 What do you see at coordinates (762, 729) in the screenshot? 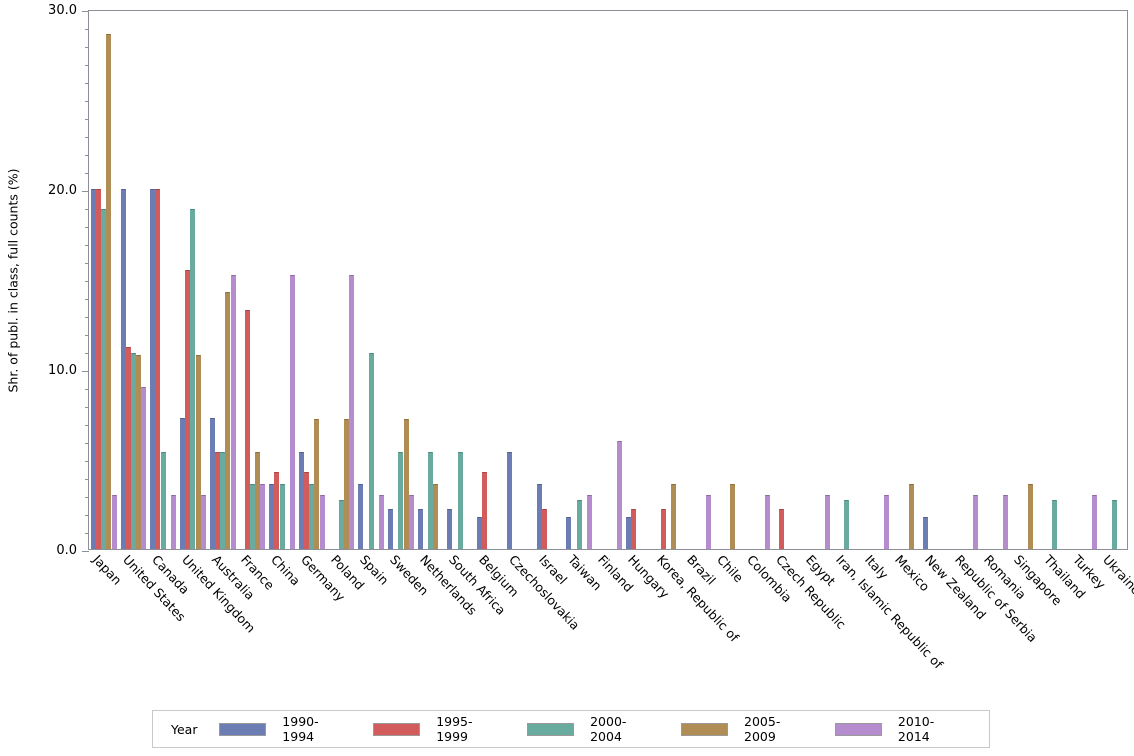
I see `legend-label: 2005-2009` at bounding box center [762, 729].